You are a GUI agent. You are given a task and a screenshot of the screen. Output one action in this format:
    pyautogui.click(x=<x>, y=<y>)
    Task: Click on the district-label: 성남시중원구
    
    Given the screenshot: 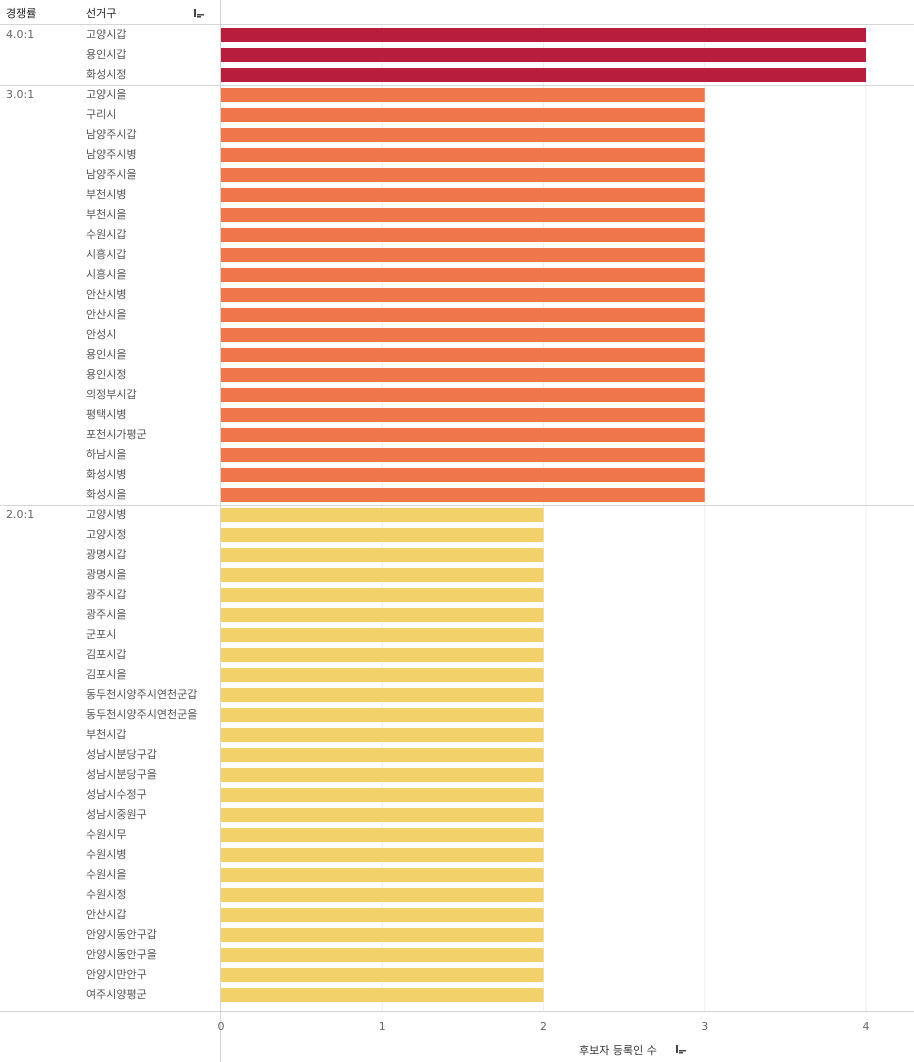 What is the action you would take?
    pyautogui.click(x=116, y=814)
    